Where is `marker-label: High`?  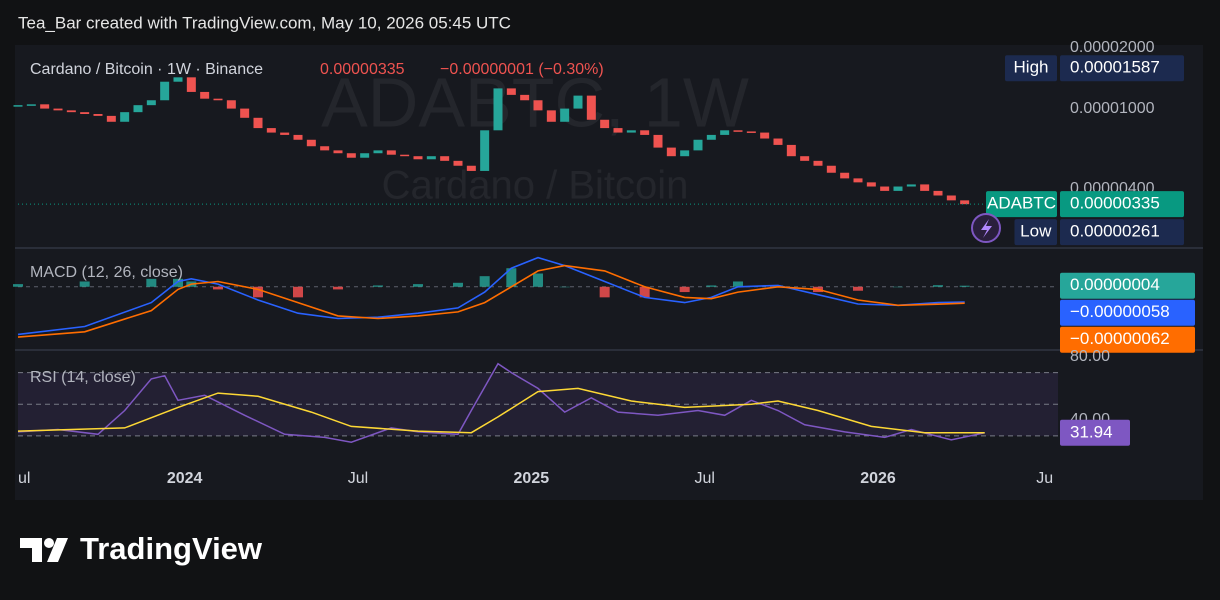 marker-label: High is located at coordinates (1031, 67).